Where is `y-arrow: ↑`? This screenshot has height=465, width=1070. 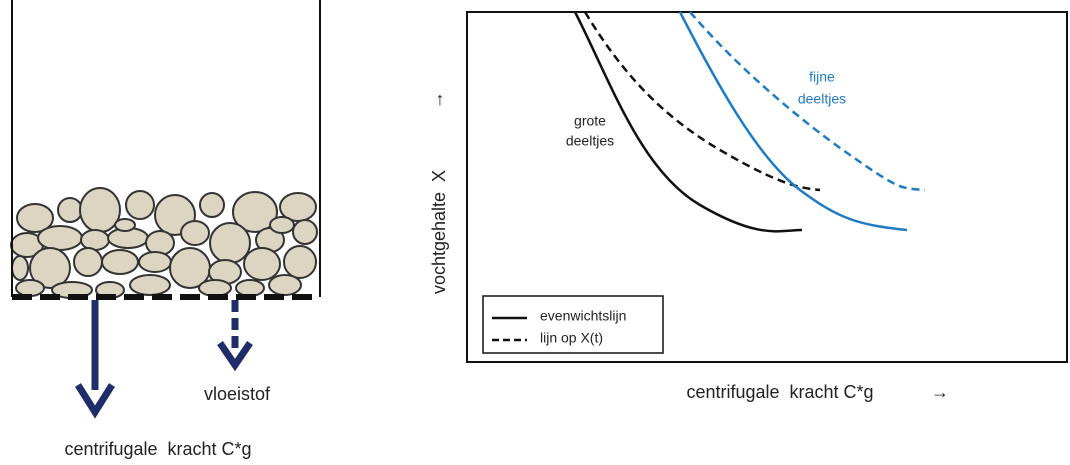 y-arrow: ↑ is located at coordinates (440, 99).